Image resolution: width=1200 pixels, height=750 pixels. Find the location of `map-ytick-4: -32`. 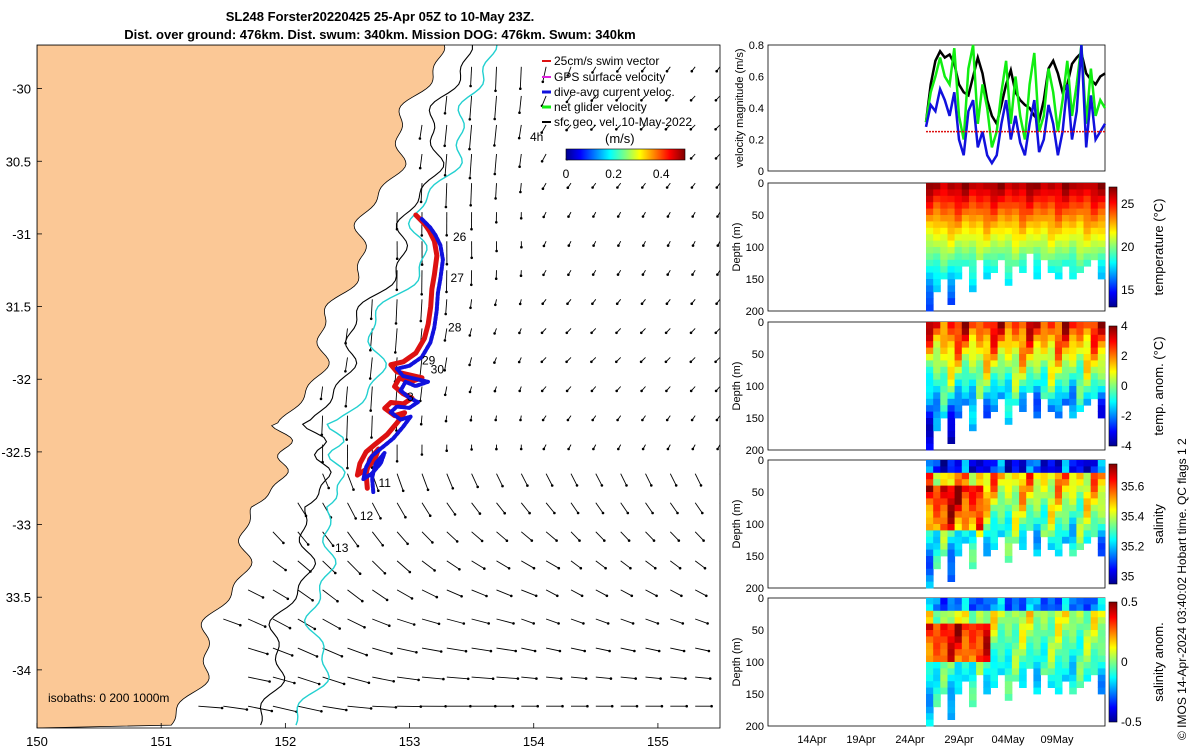

map-ytick-4: -32 is located at coordinates (21, 379).